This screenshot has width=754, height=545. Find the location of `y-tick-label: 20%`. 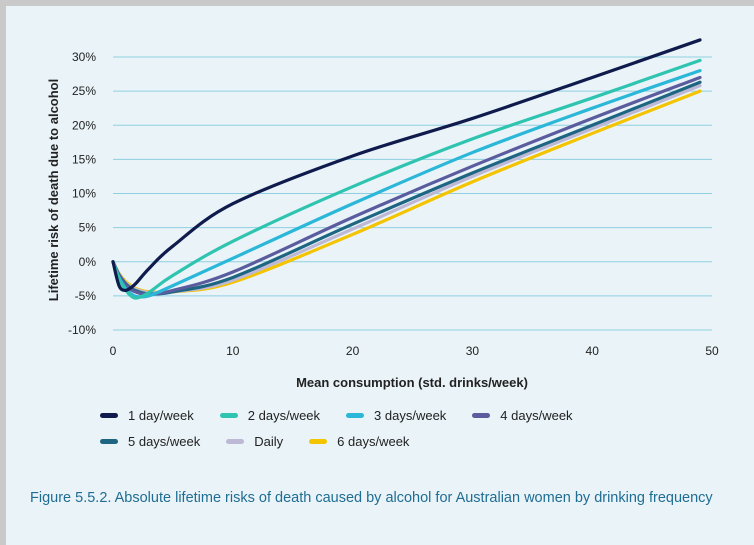

y-tick-label: 20% is located at coordinates (84, 125).